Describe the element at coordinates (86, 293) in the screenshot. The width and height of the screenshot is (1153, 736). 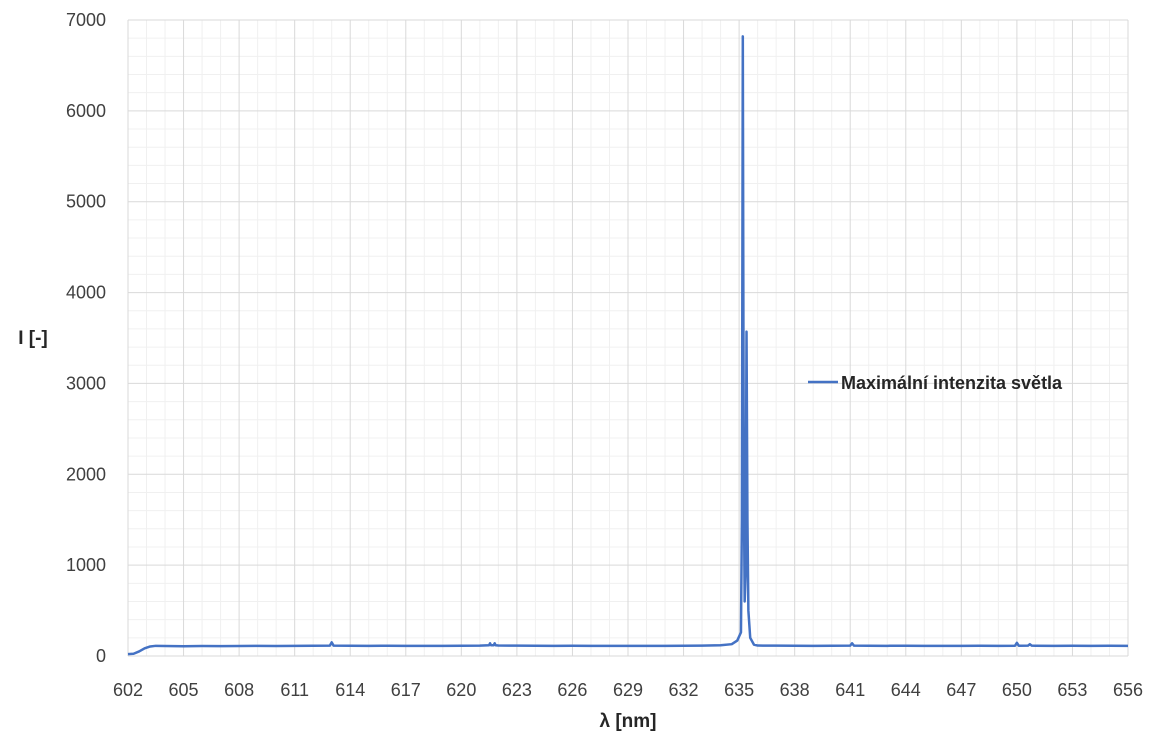
I see `y-tick-label: 4000` at that location.